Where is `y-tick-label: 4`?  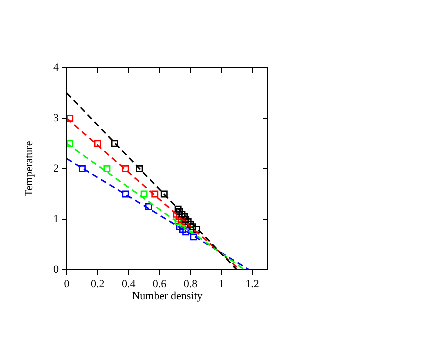 y-tick-label: 4 is located at coordinates (57, 68).